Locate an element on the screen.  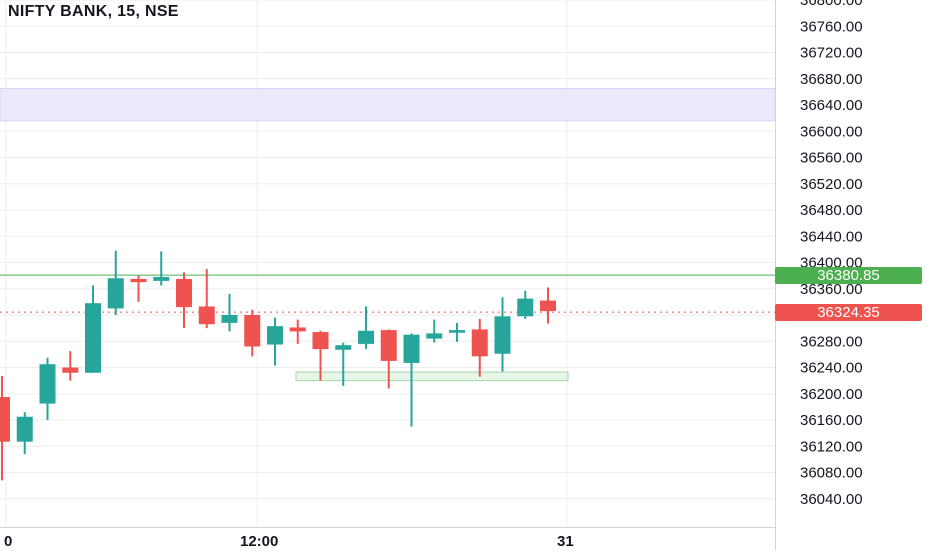
y-tick-label: 36040.00 is located at coordinates (831, 499).